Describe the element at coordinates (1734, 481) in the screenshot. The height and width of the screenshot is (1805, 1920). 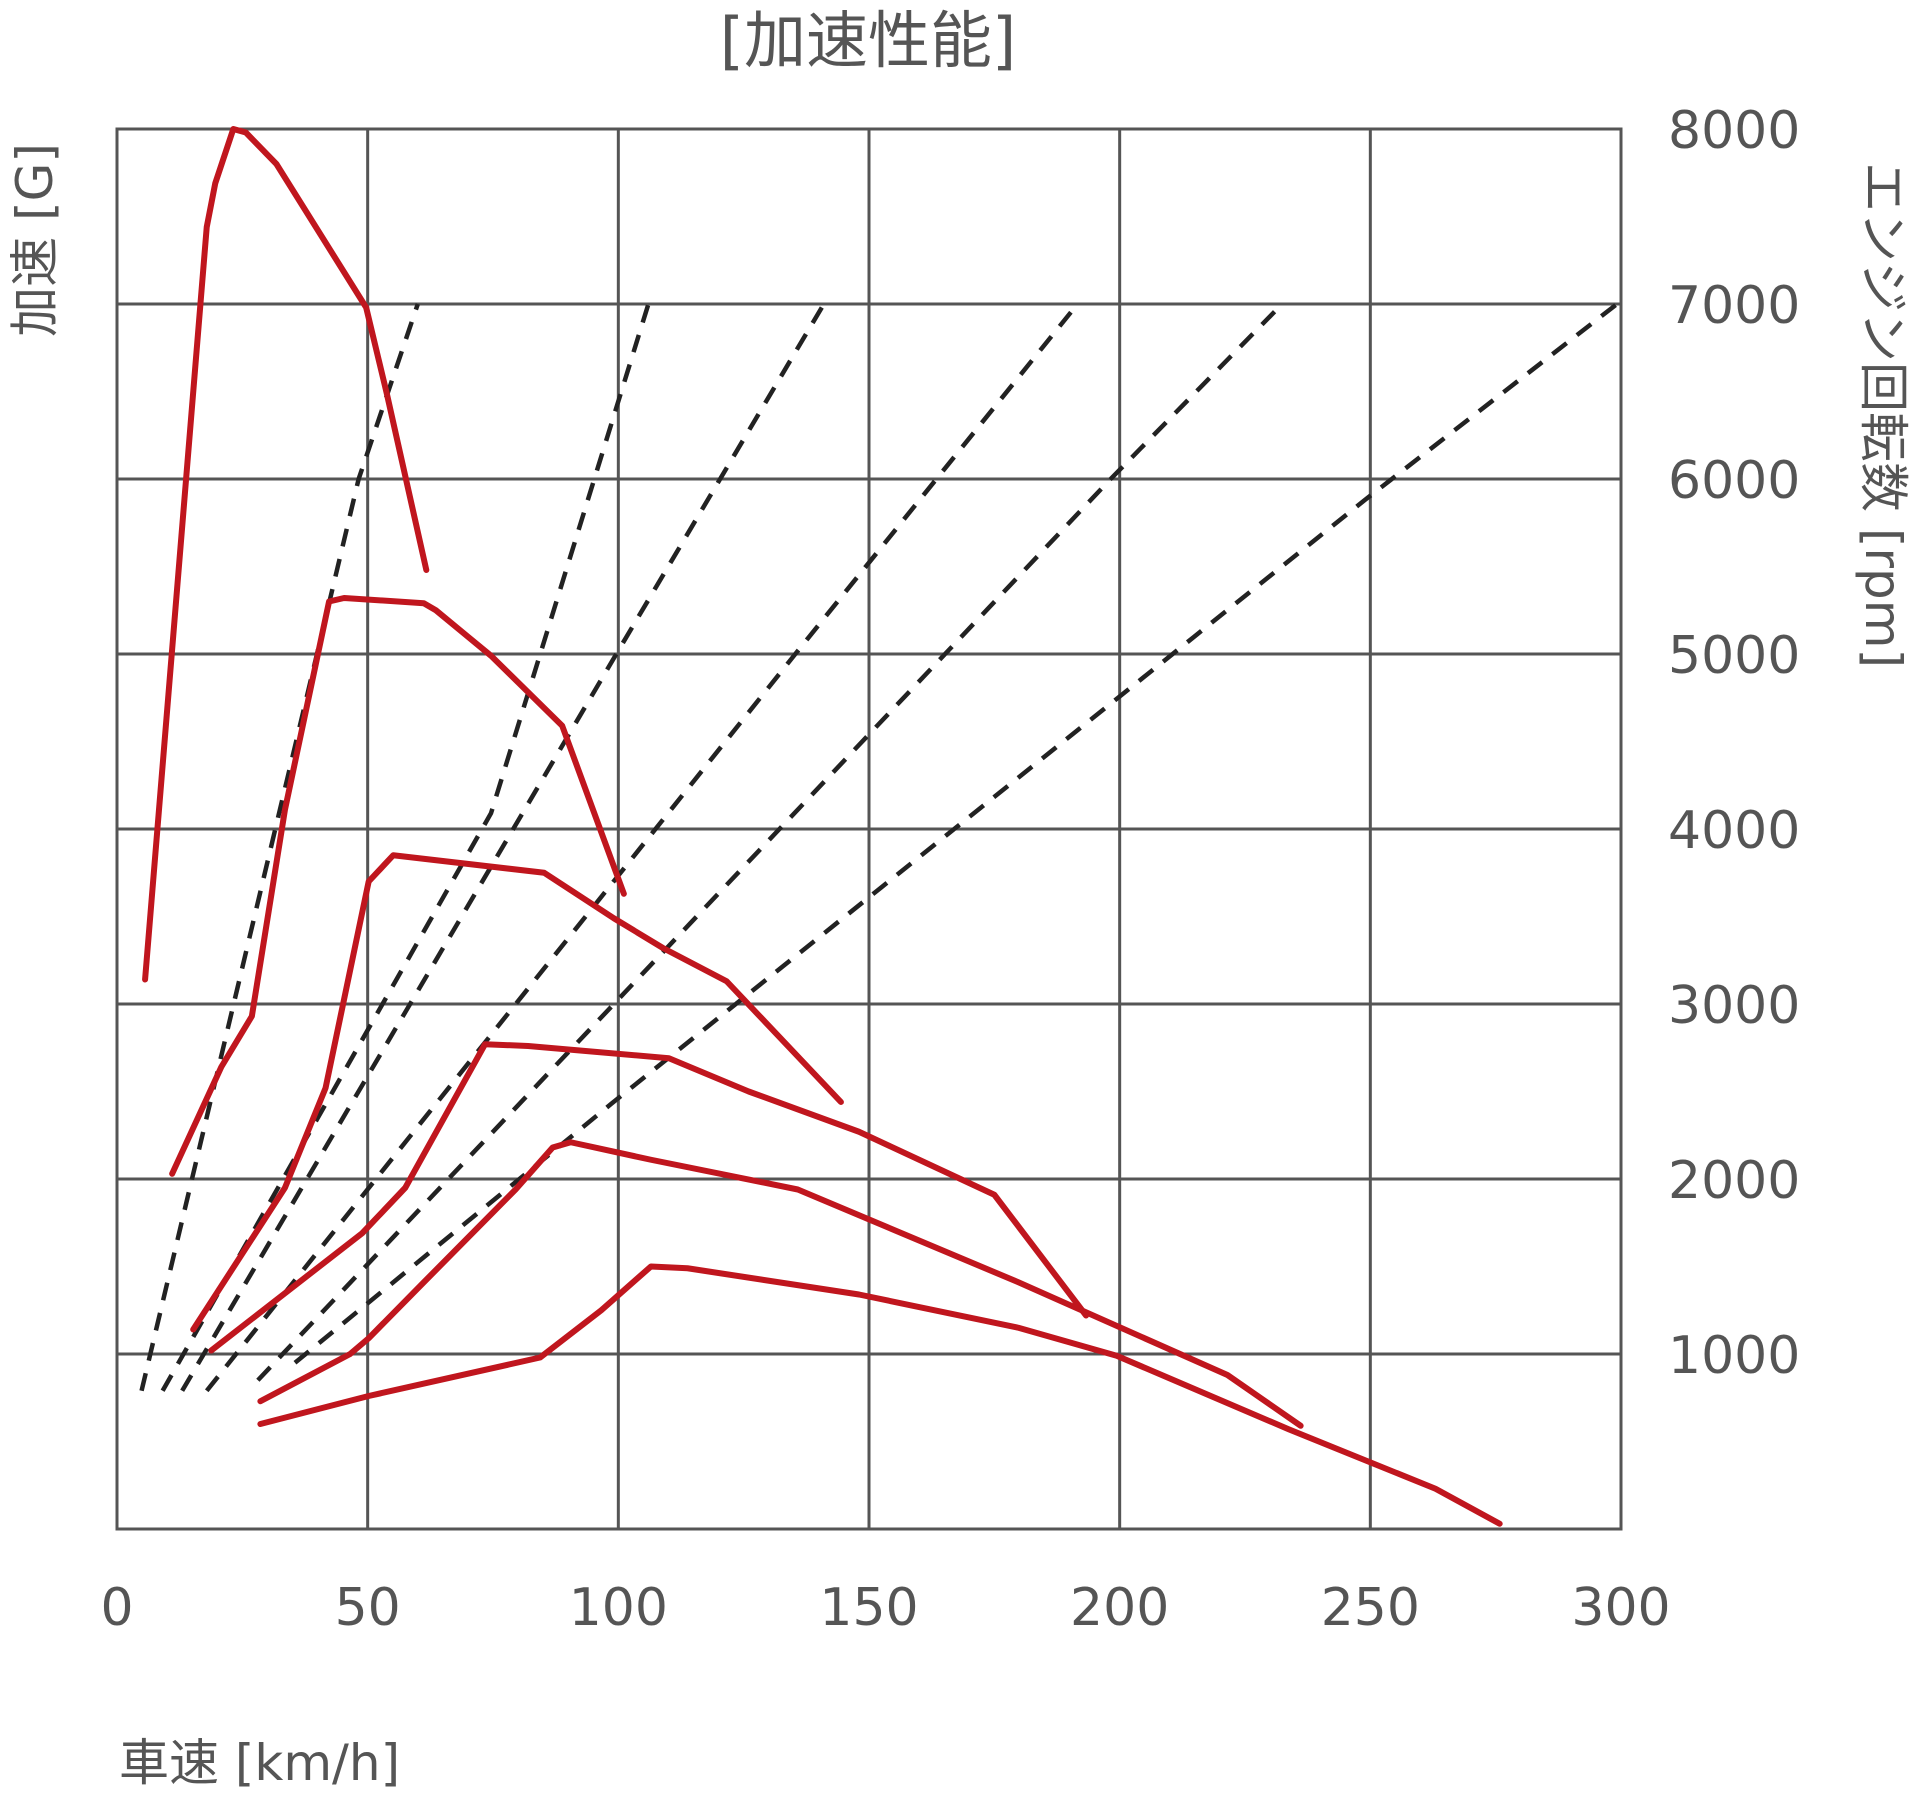
I see `y-tick-label: 6000` at that location.